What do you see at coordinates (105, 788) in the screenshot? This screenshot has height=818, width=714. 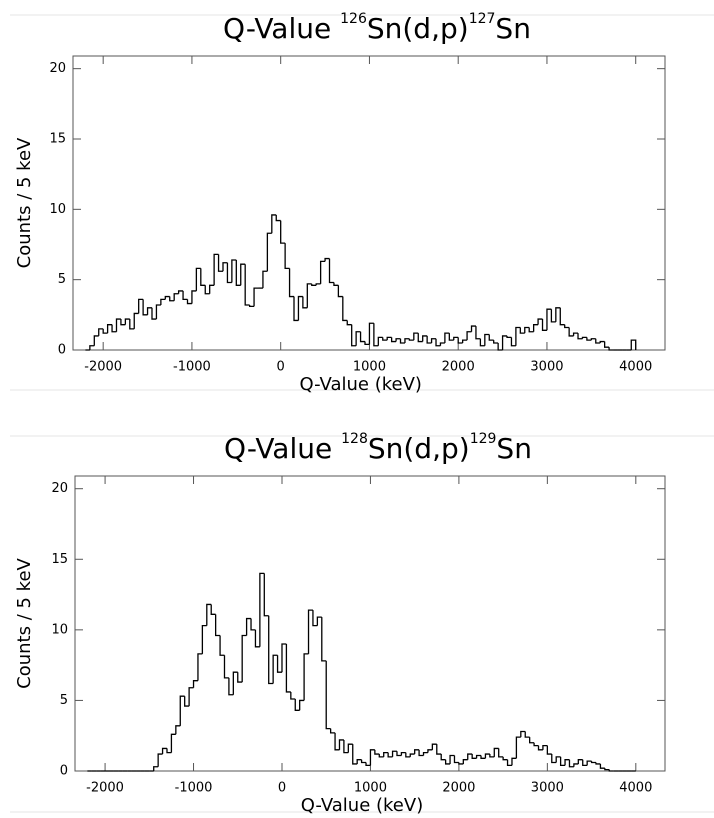 I see `x-tick-label: -2000` at bounding box center [105, 788].